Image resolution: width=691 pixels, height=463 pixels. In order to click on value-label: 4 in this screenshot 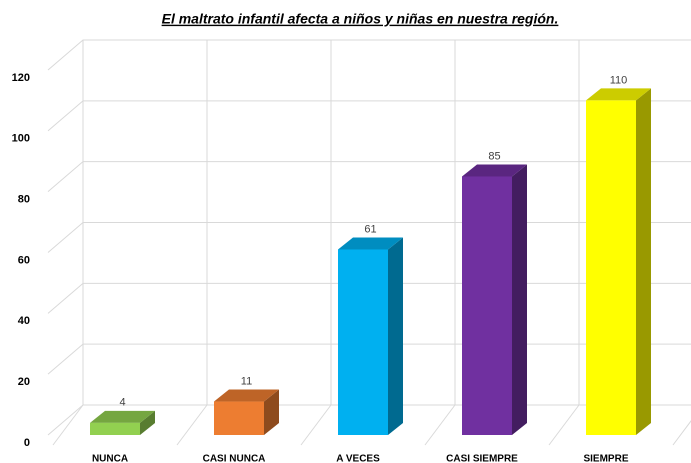, I will do `click(122, 403)`.